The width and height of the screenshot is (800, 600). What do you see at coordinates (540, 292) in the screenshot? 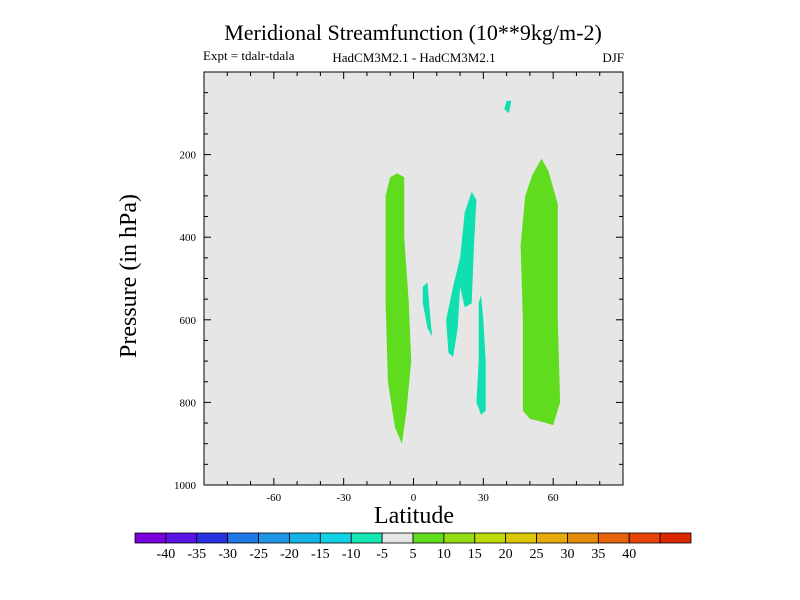
I see `contour-region-positive-5-to-10-north` at bounding box center [540, 292].